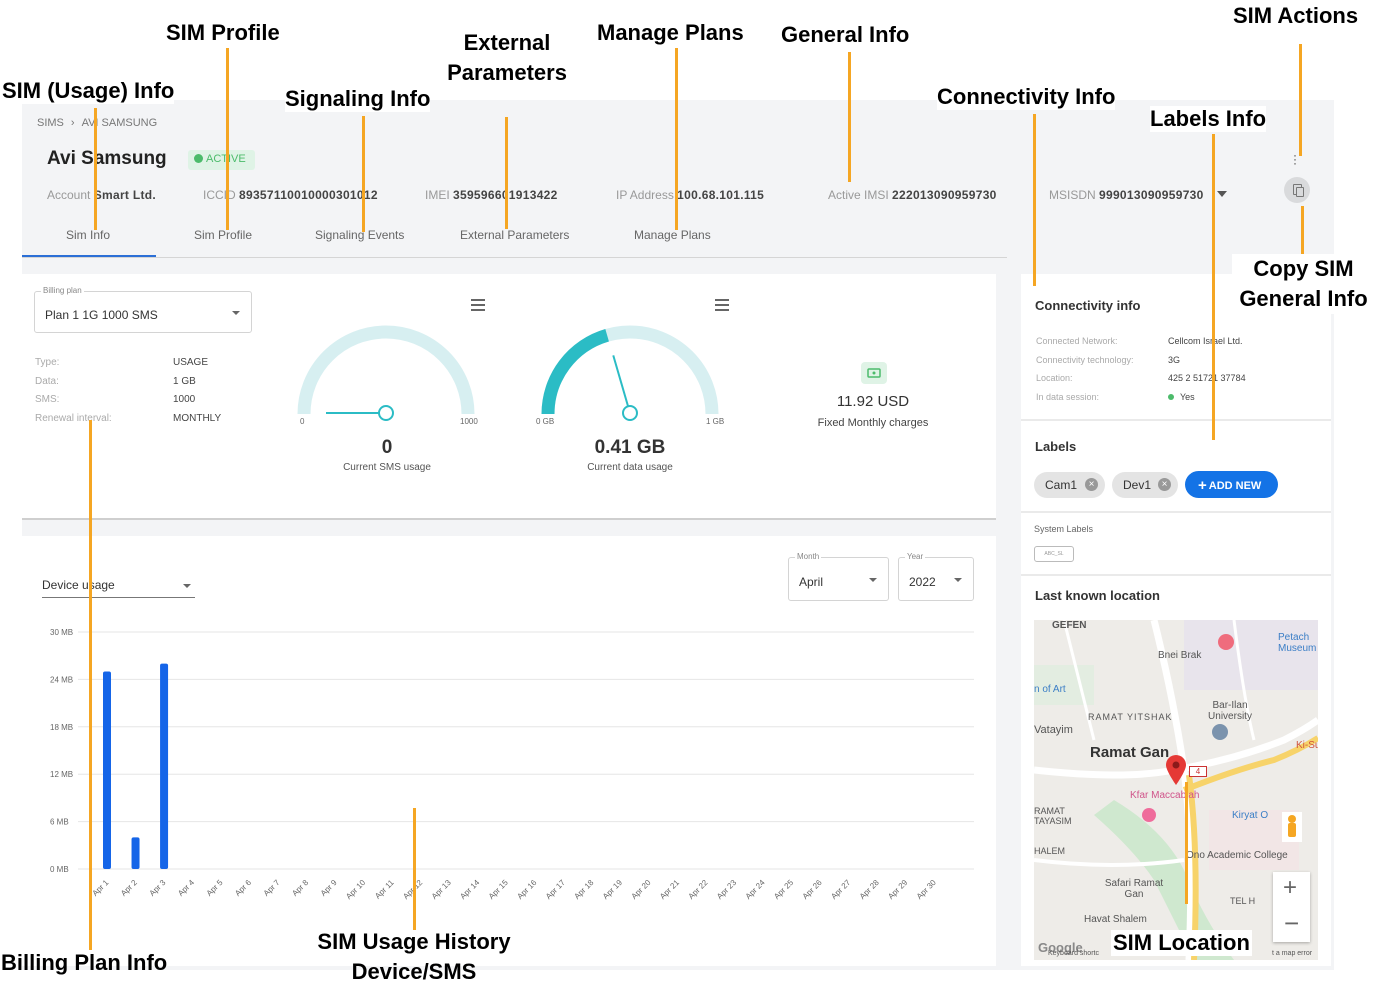 Image resolution: width=1375 pixels, height=983 pixels. What do you see at coordinates (198, 158) in the screenshot?
I see `check-circle-icon` at bounding box center [198, 158].